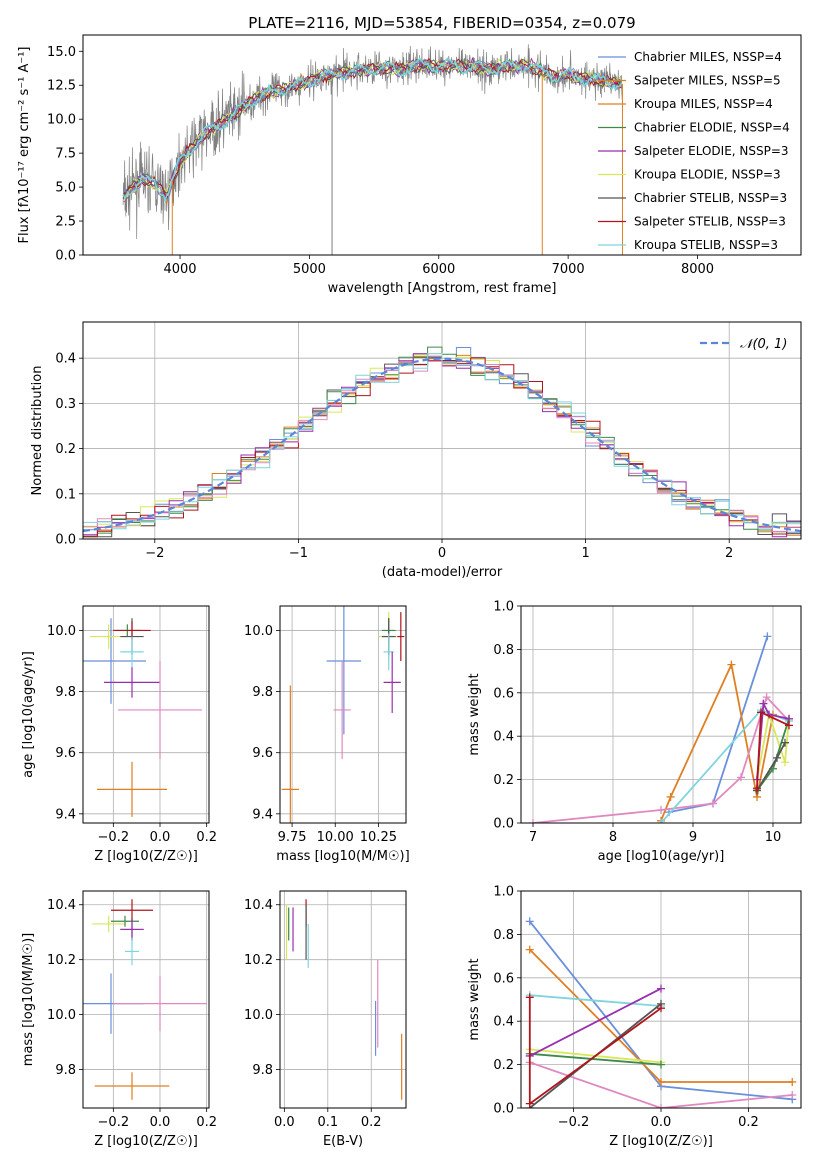 The image size is (819, 1170). I want to click on normal-curve, so click(442, 445).